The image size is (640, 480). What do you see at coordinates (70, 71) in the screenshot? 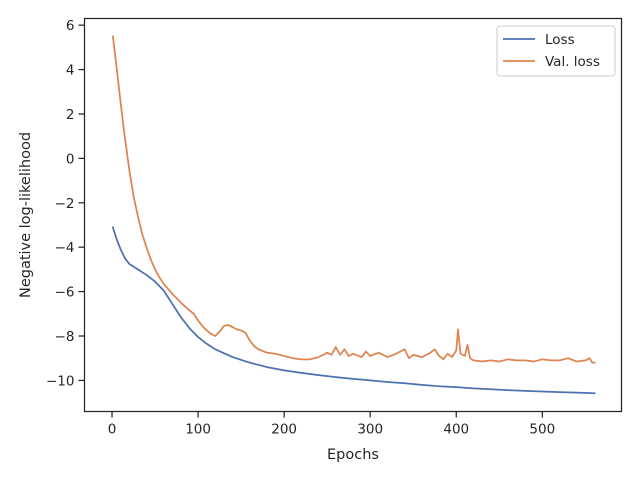
I see `y-tick-label: 4` at bounding box center [70, 71].